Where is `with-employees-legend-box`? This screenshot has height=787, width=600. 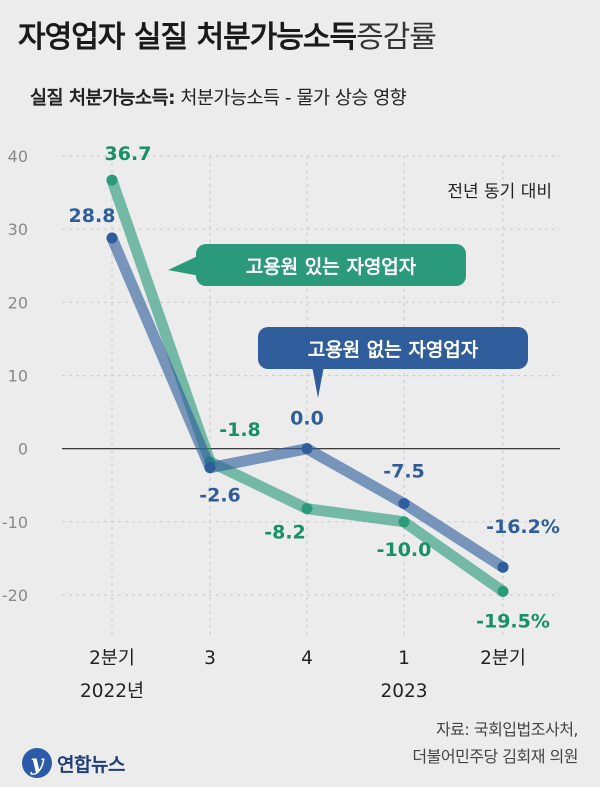 with-employees-legend-box is located at coordinates (331, 265).